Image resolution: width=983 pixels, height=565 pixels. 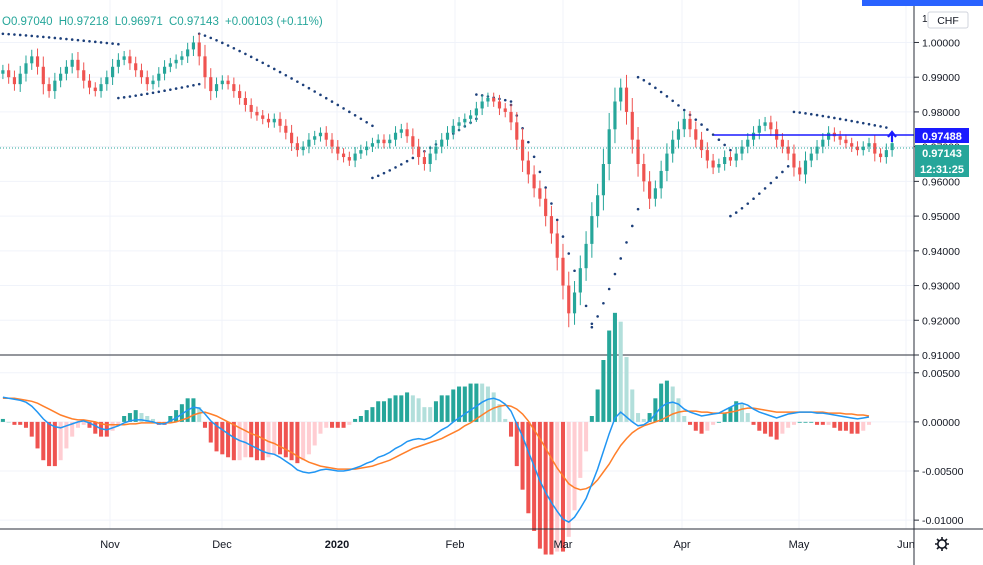 What do you see at coordinates (942, 544) in the screenshot?
I see `gear-icon` at bounding box center [942, 544].